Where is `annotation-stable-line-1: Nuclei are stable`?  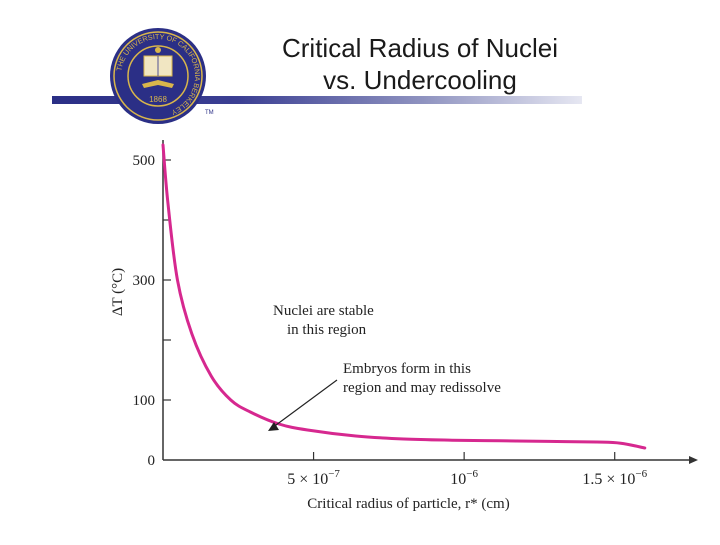 annotation-stable-line-1: Nuclei are stable is located at coordinates (323, 311).